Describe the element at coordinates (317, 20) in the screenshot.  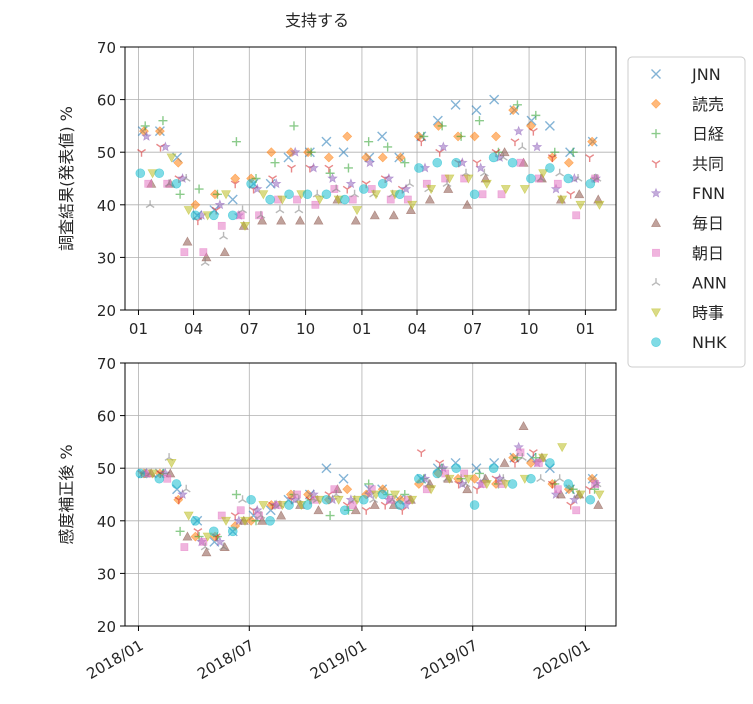
I see `chart-title: 支持する` at that location.